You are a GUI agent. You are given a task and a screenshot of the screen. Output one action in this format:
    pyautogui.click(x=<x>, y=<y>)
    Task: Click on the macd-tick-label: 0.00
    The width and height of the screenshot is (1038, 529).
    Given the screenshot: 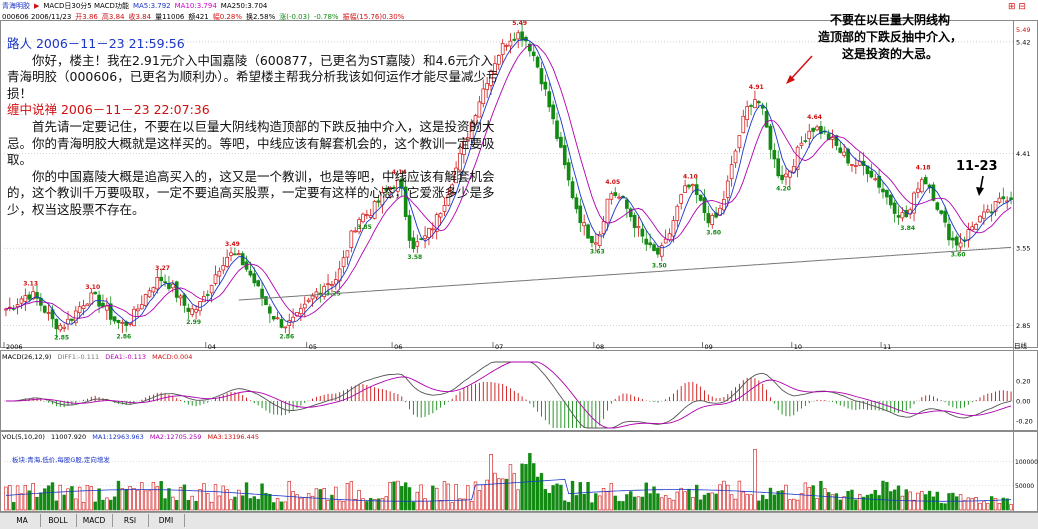 What is the action you would take?
    pyautogui.click(x=1023, y=402)
    